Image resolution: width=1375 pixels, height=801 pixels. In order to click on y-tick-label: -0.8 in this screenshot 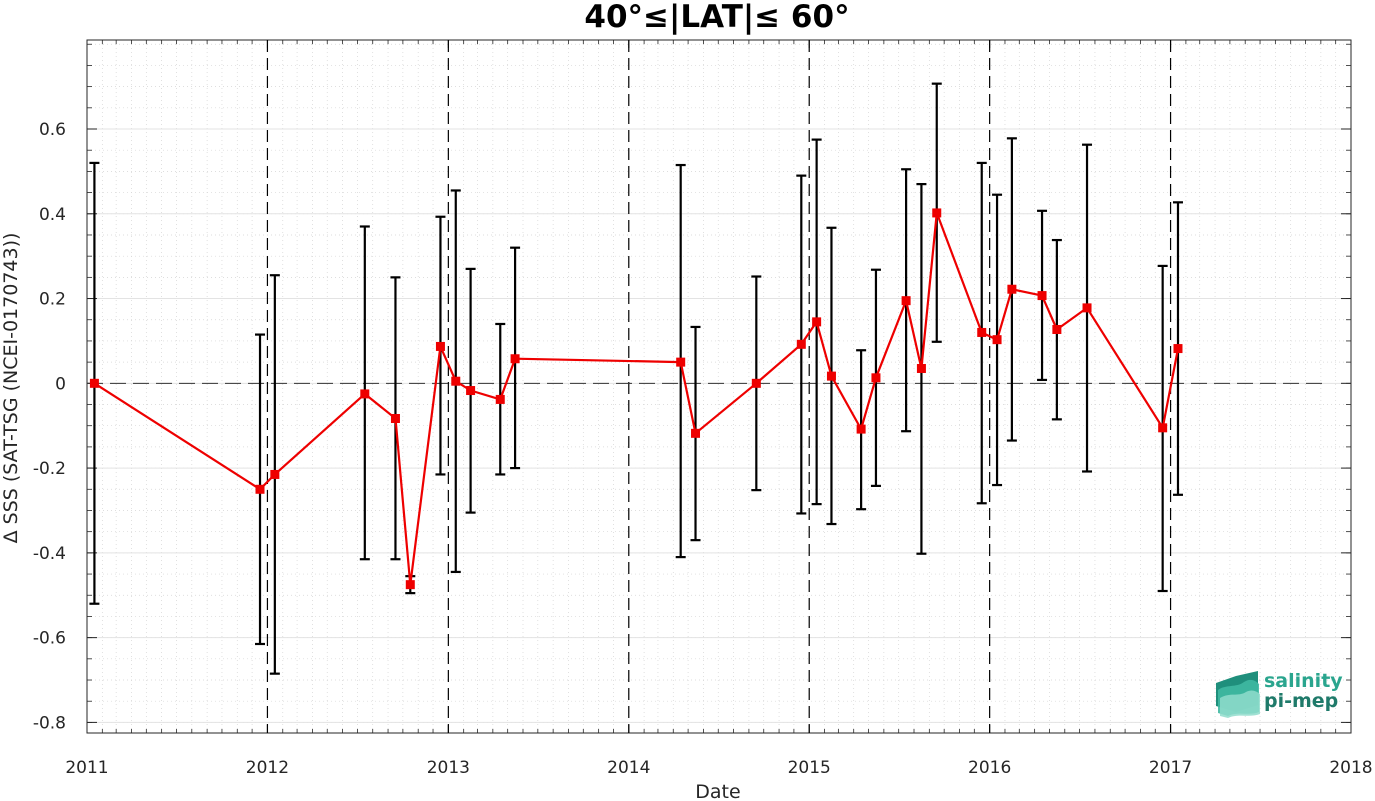, I will do `click(49, 723)`.